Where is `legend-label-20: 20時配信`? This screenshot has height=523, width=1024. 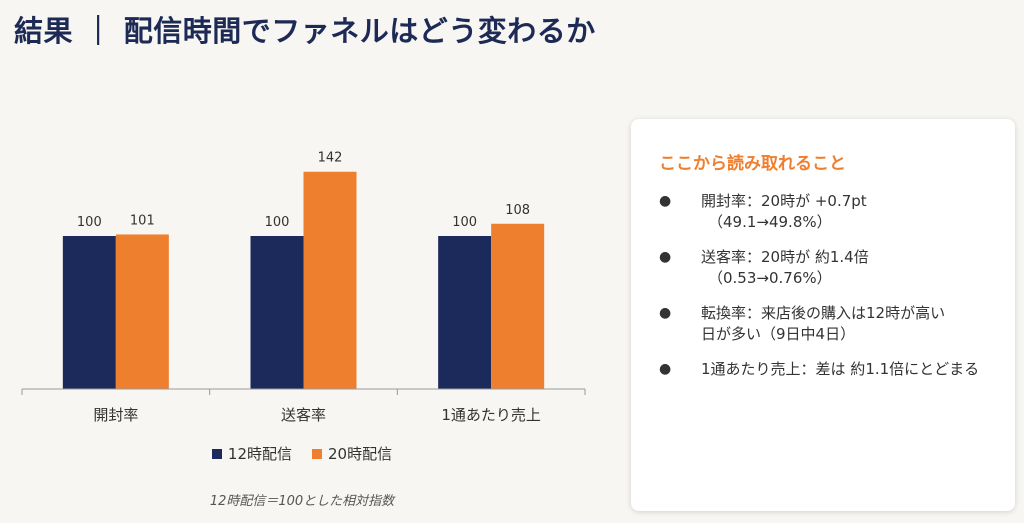 legend-label-20: 20時配信 is located at coordinates (360, 454).